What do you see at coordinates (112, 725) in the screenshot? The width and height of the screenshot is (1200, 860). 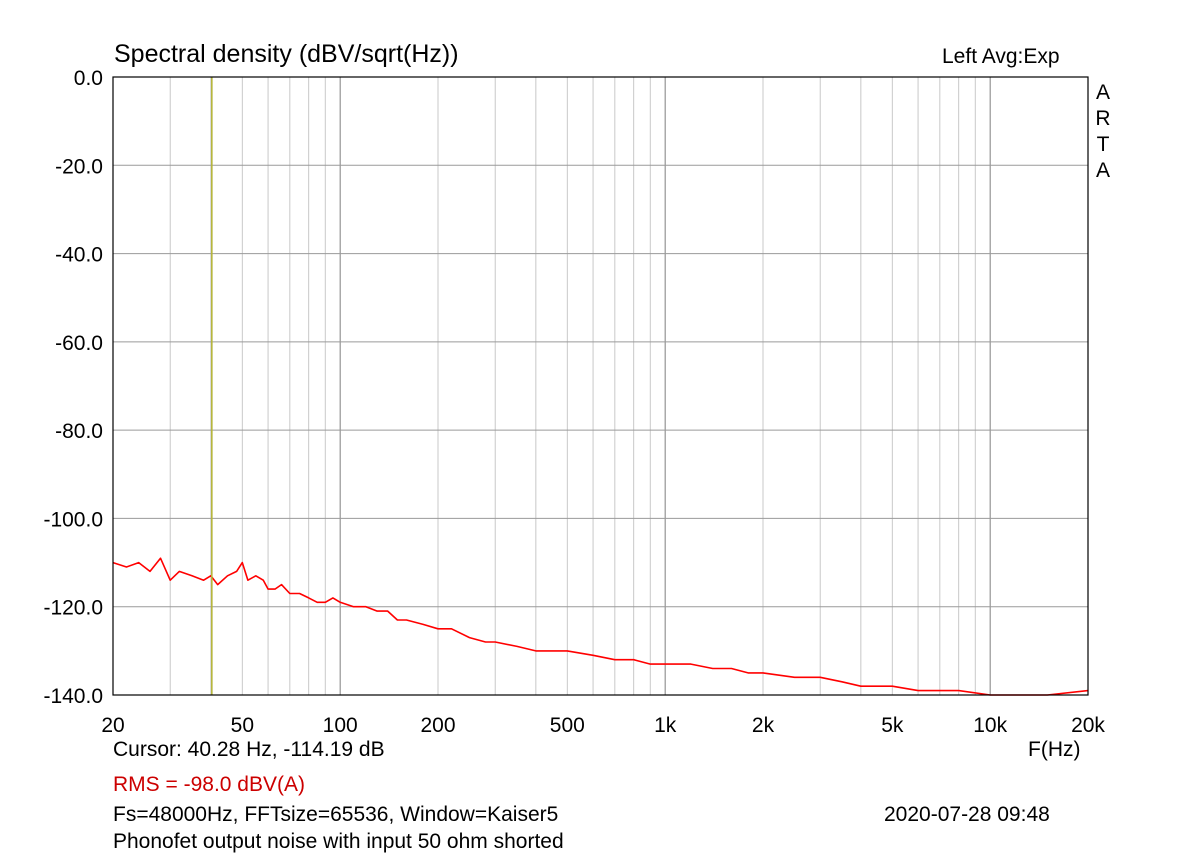 I see `x-tick-label: 20` at bounding box center [112, 725].